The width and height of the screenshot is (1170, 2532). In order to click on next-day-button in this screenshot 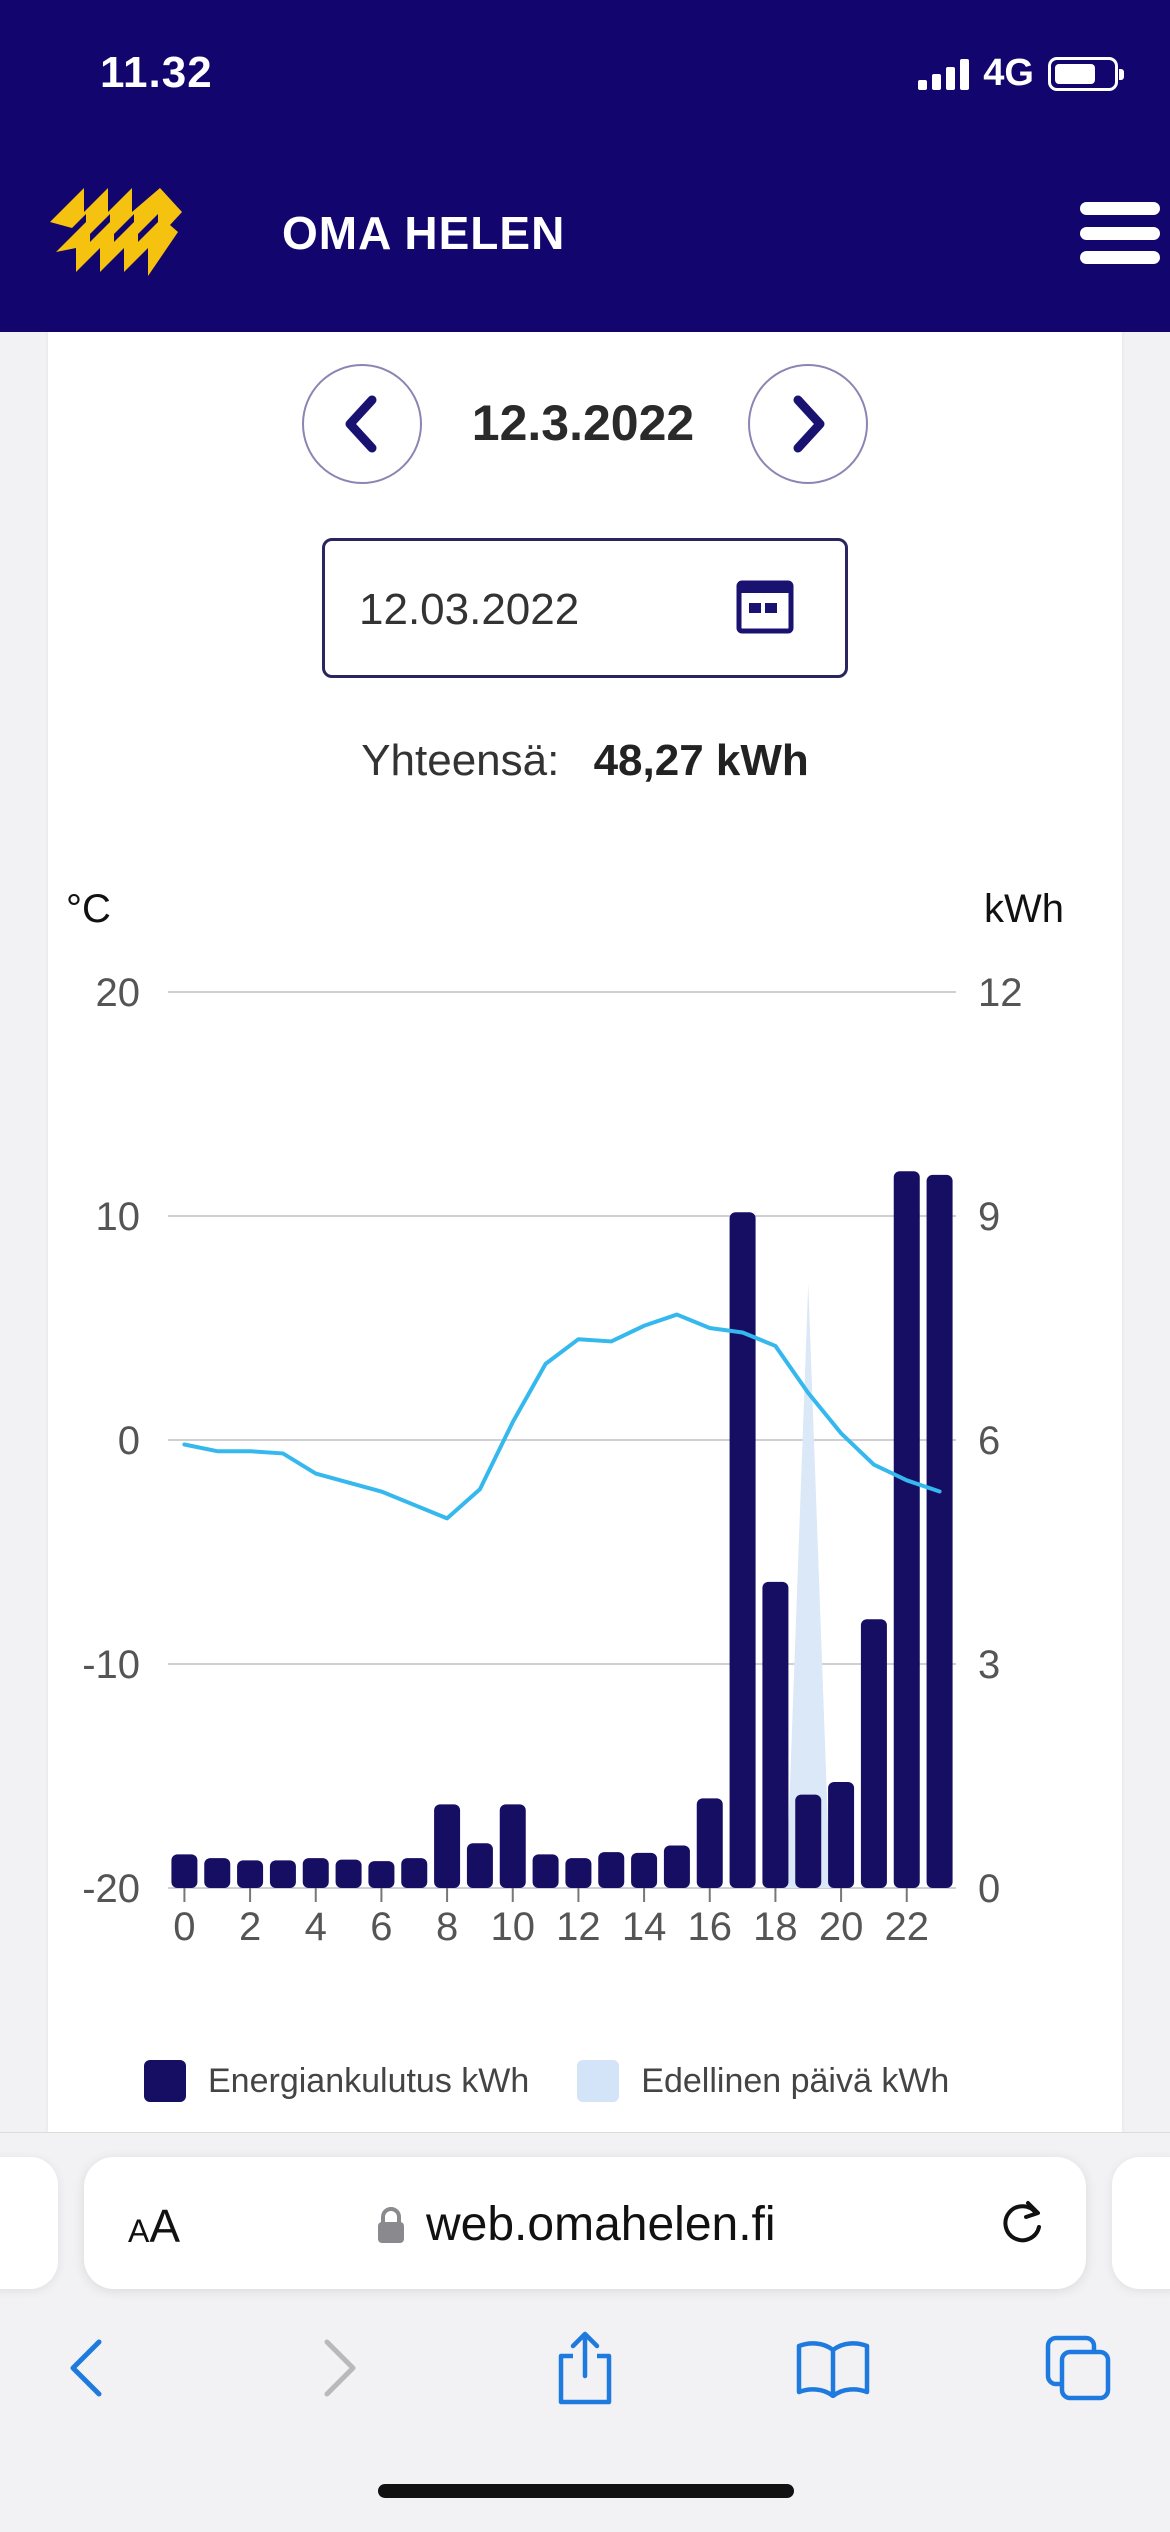, I will do `click(808, 424)`.